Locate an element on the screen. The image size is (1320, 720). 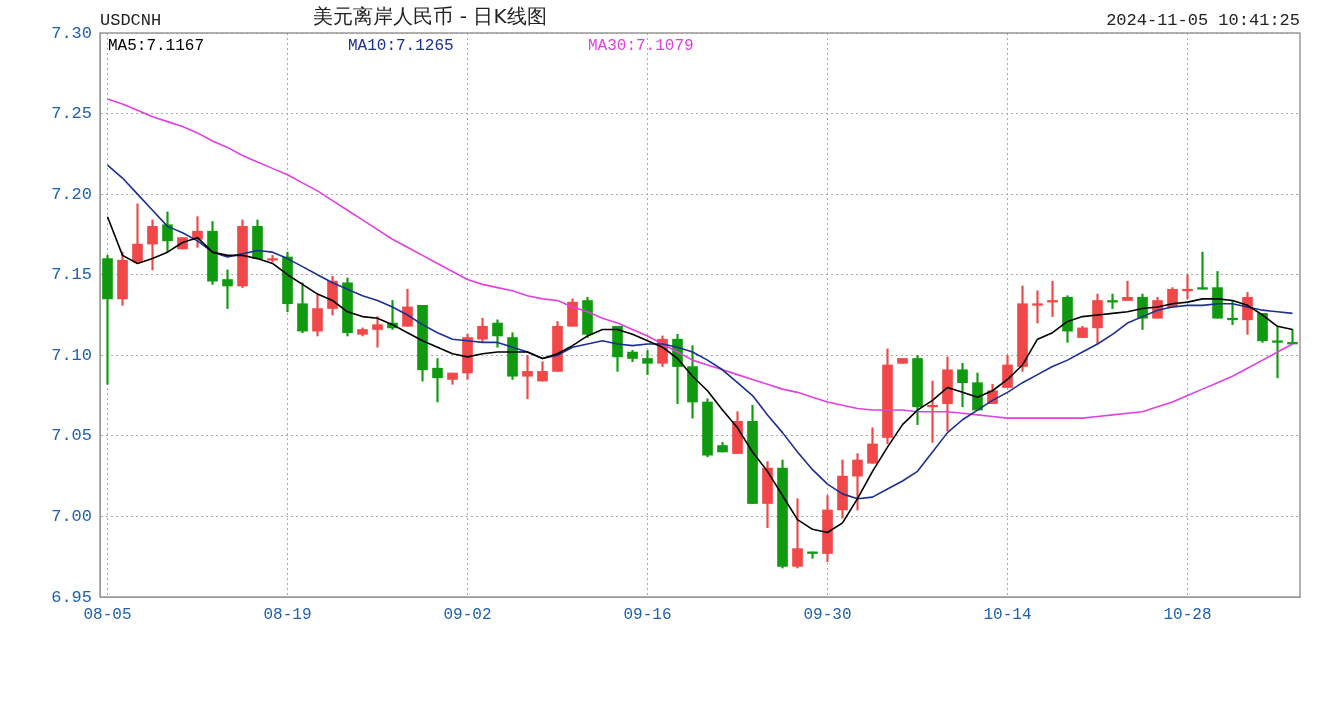
x-tick-label: 10-28 is located at coordinates (1187, 614).